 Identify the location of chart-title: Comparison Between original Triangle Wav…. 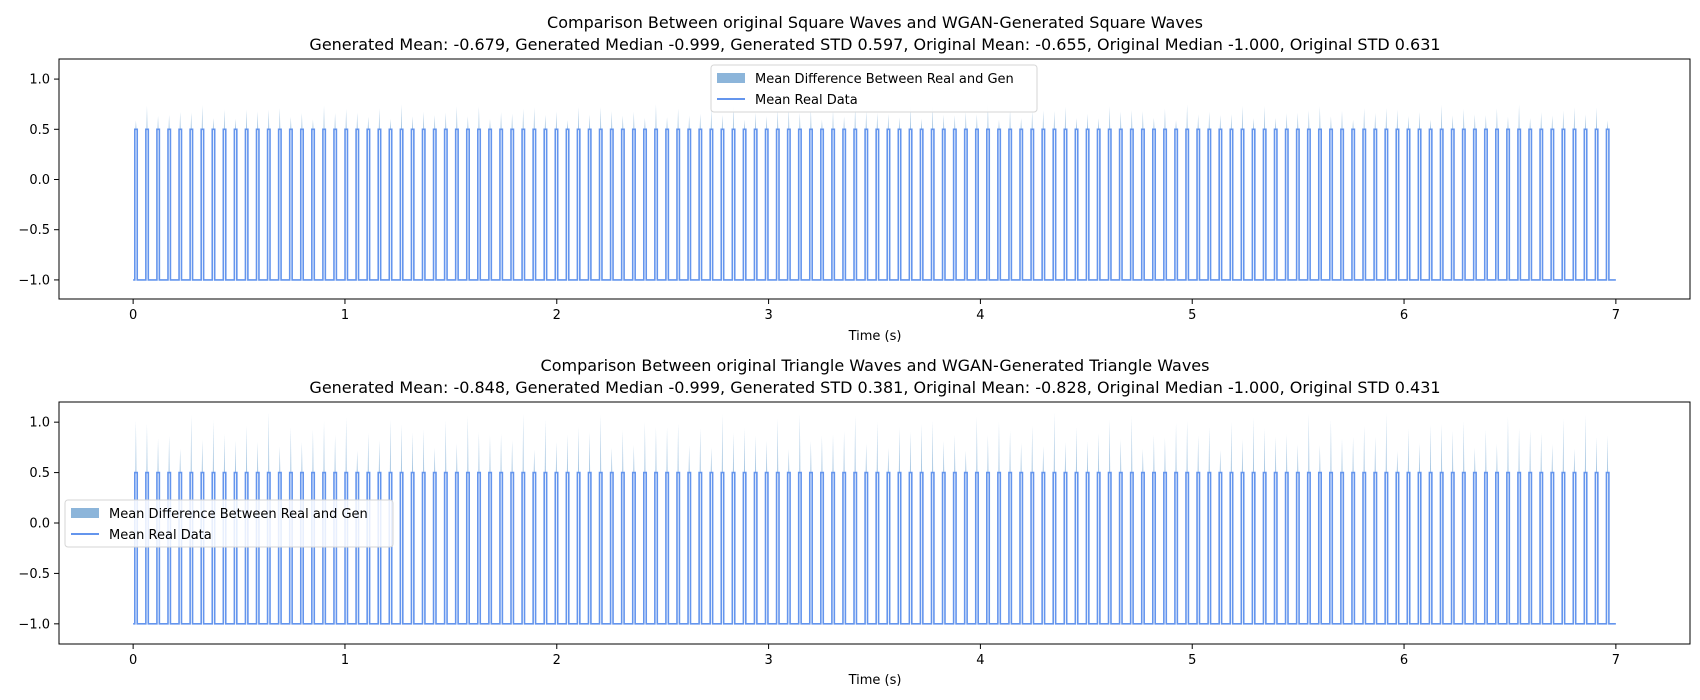
(875, 365).